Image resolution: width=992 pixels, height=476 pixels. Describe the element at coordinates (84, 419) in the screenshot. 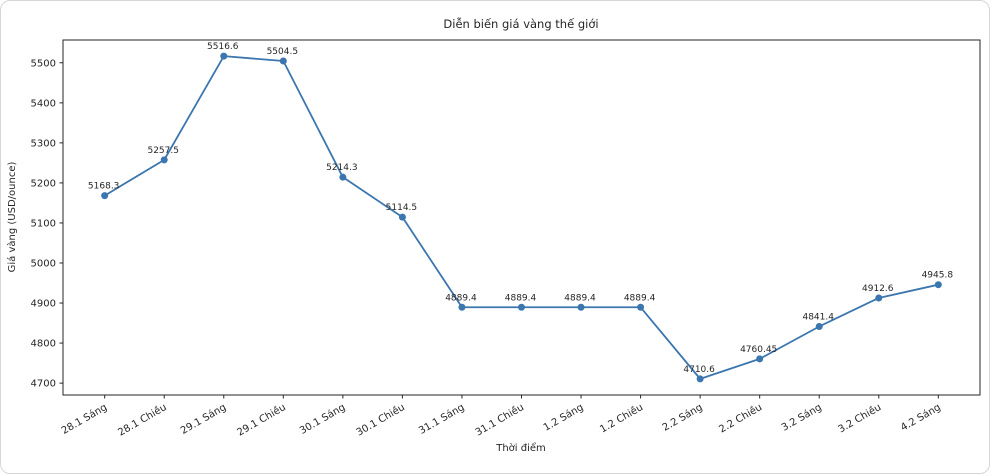

I see `x-tick-label: 28.1 Sáng` at that location.